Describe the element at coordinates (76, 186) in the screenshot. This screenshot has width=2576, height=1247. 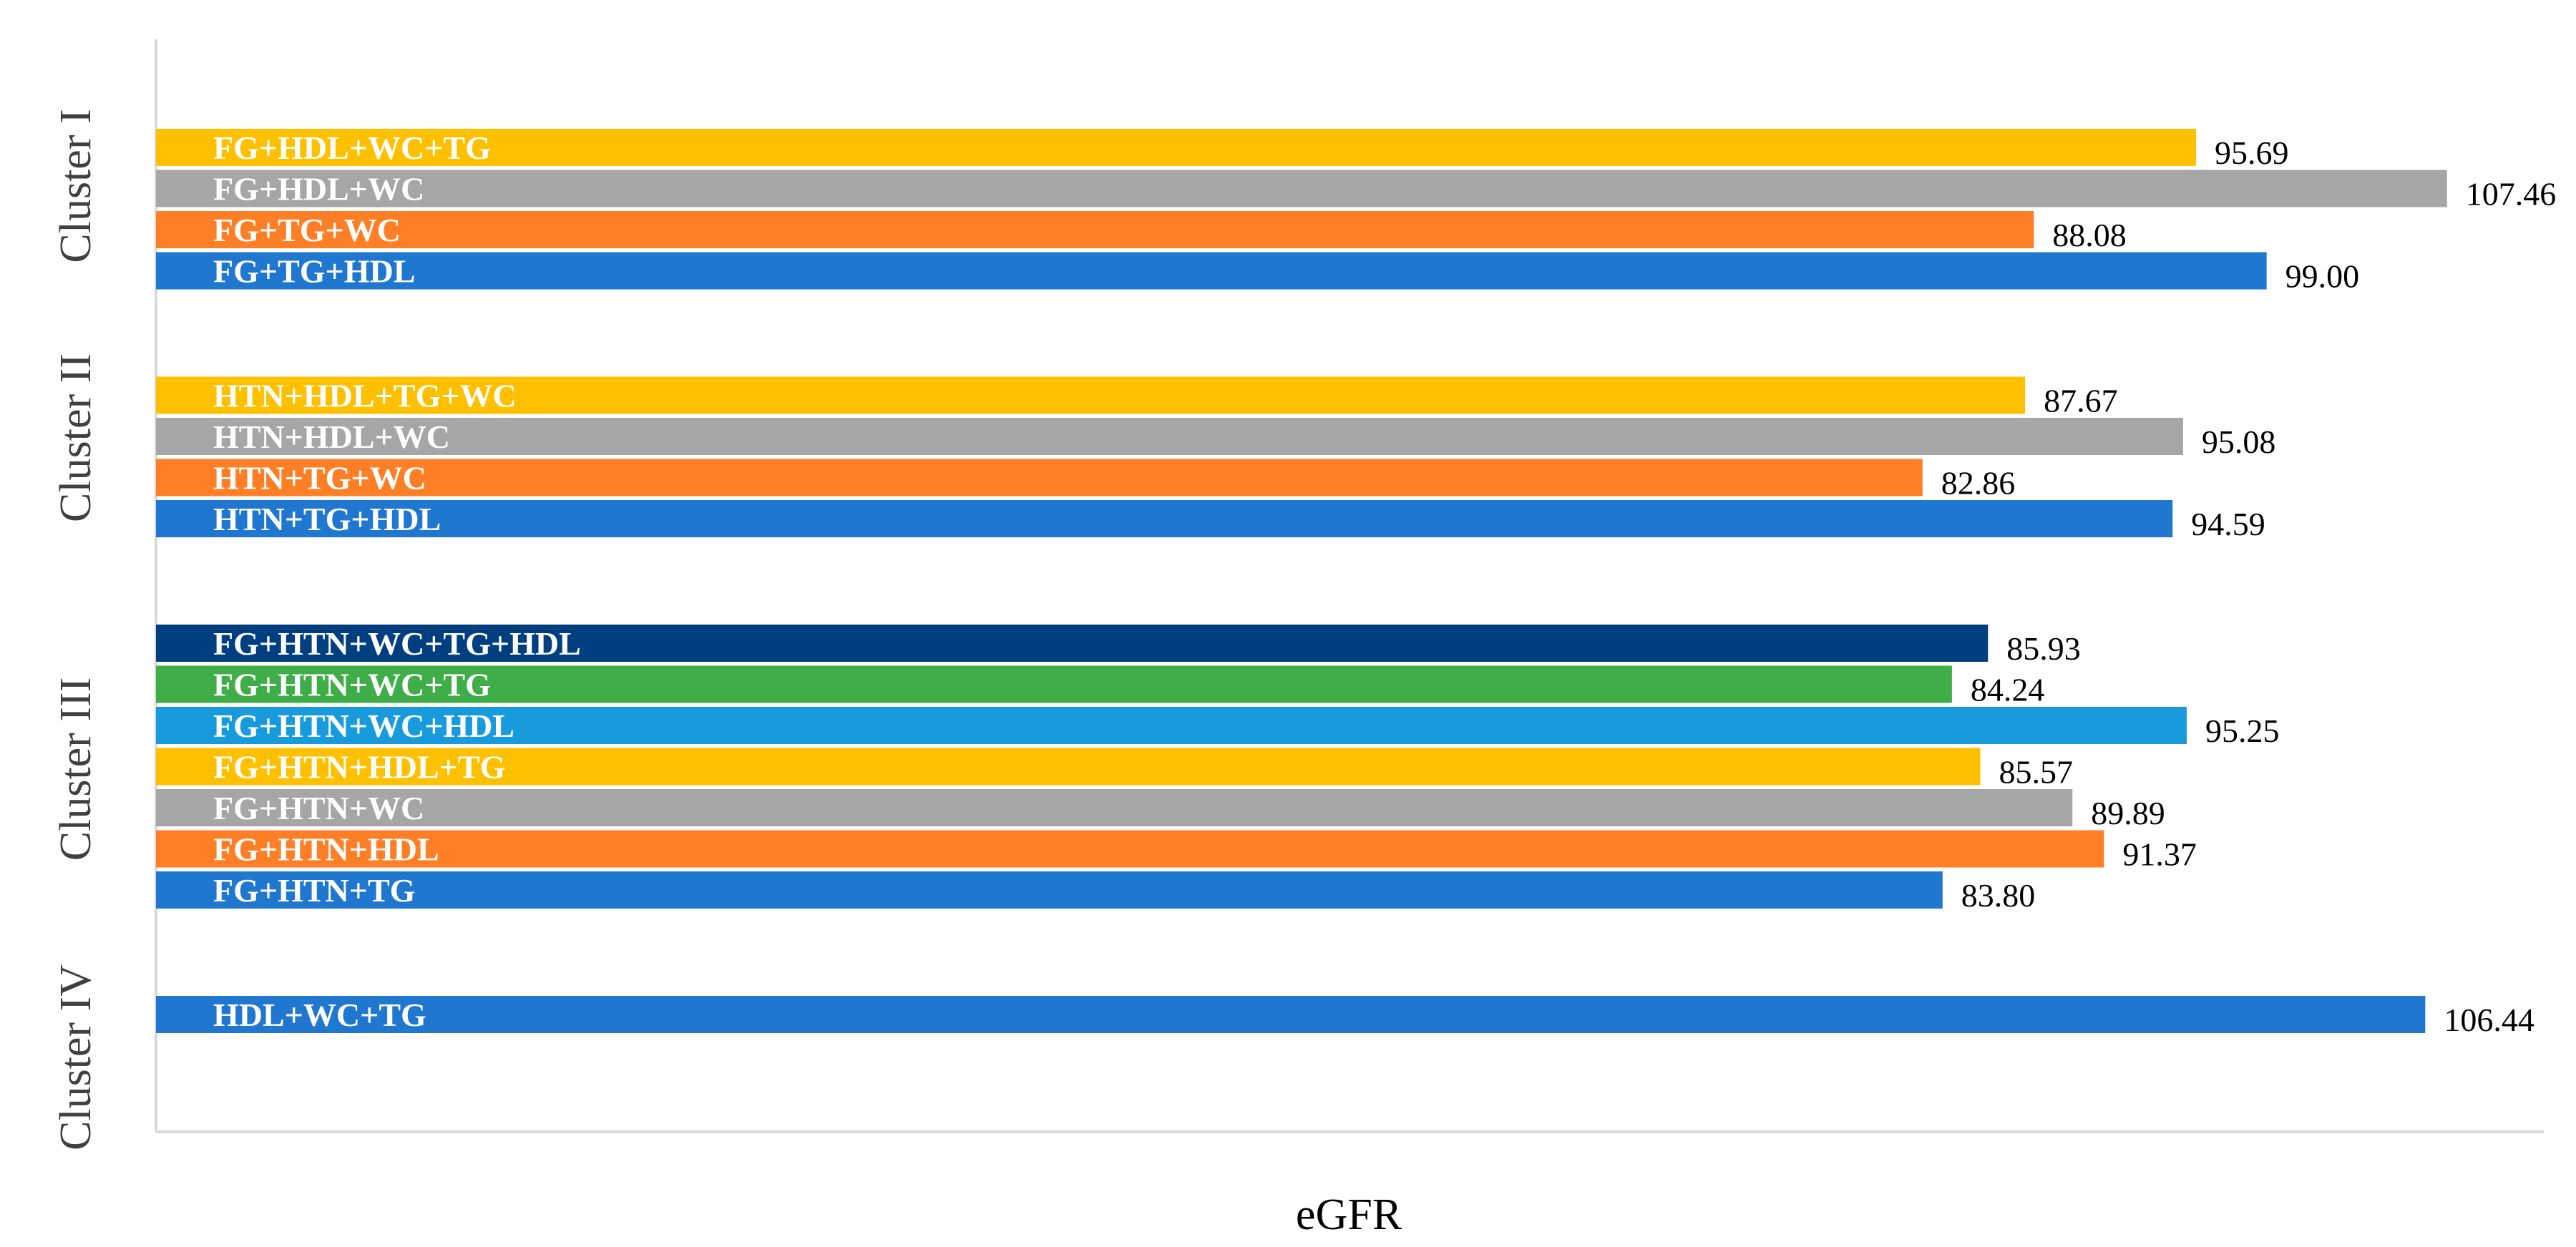
I see `cluster-label: Cluster I` at that location.